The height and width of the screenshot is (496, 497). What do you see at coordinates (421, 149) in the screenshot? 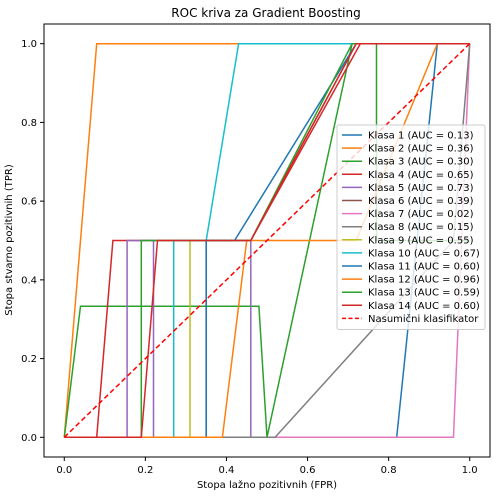
I see `legend-entry-2: Klasa 2 (AUC = 0.36)` at bounding box center [421, 149].